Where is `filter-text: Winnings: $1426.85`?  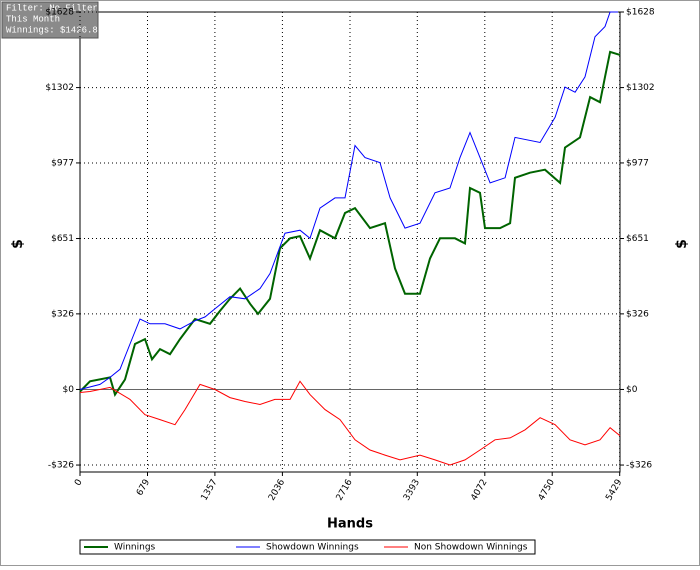
filter-text: Winnings: $1426.85 is located at coordinates (54, 30).